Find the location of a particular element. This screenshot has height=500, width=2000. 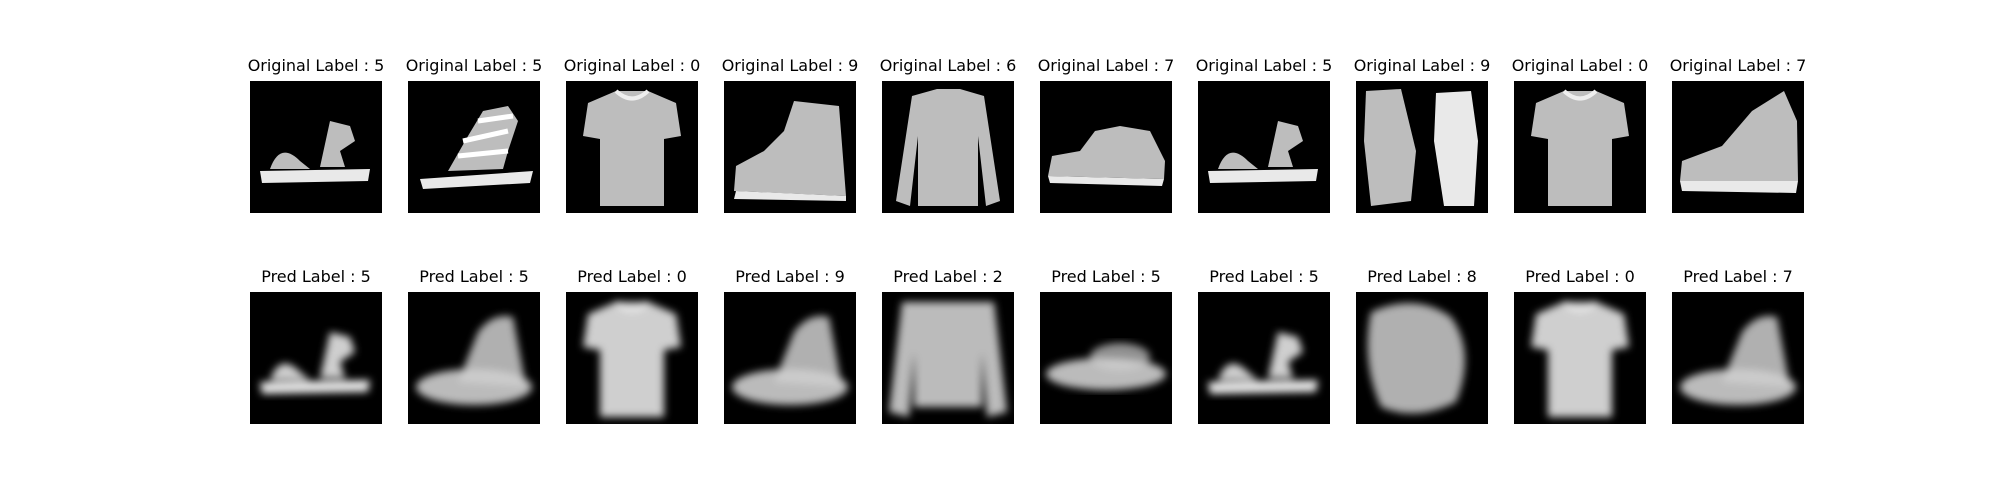

predicted-label: Pred Label : 8 is located at coordinates (1422, 276).